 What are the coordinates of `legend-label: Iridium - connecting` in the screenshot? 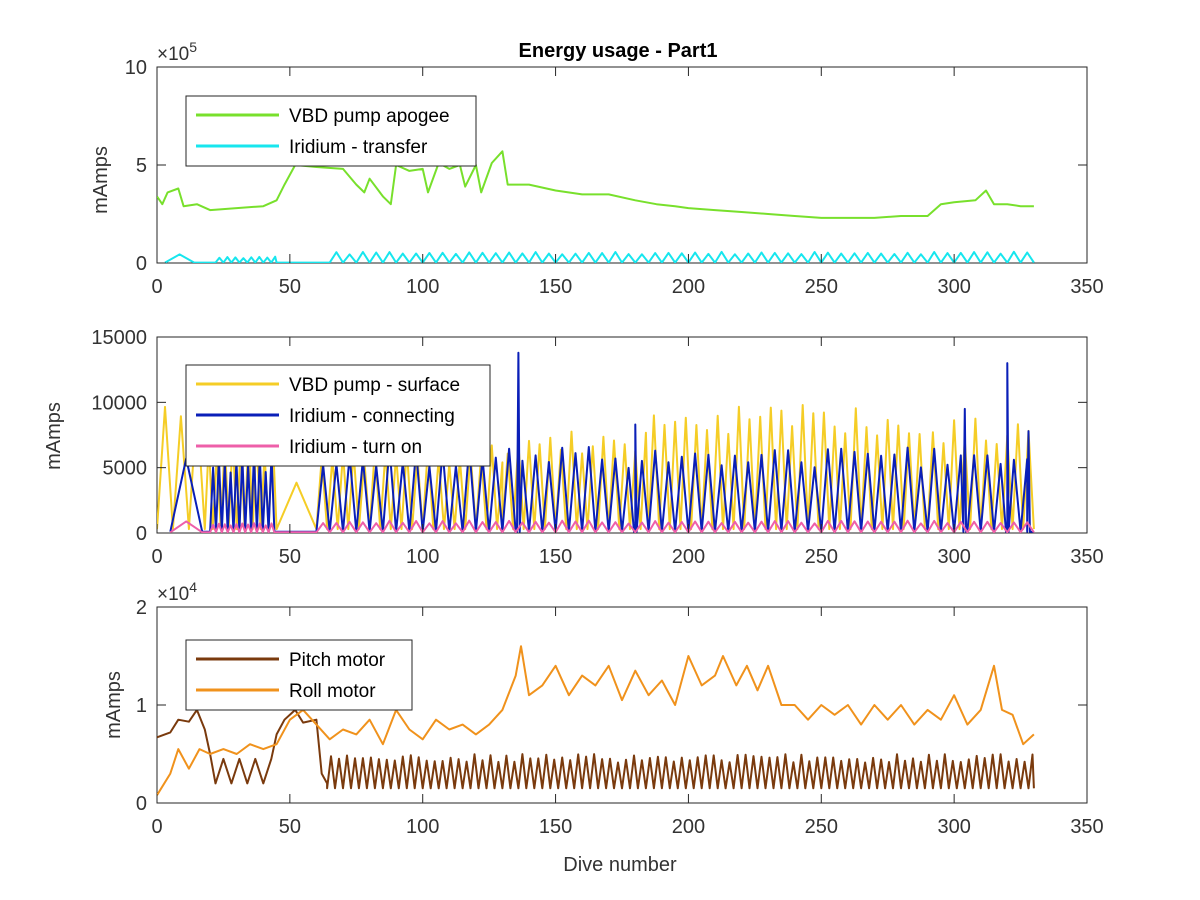 It's located at (372, 416).